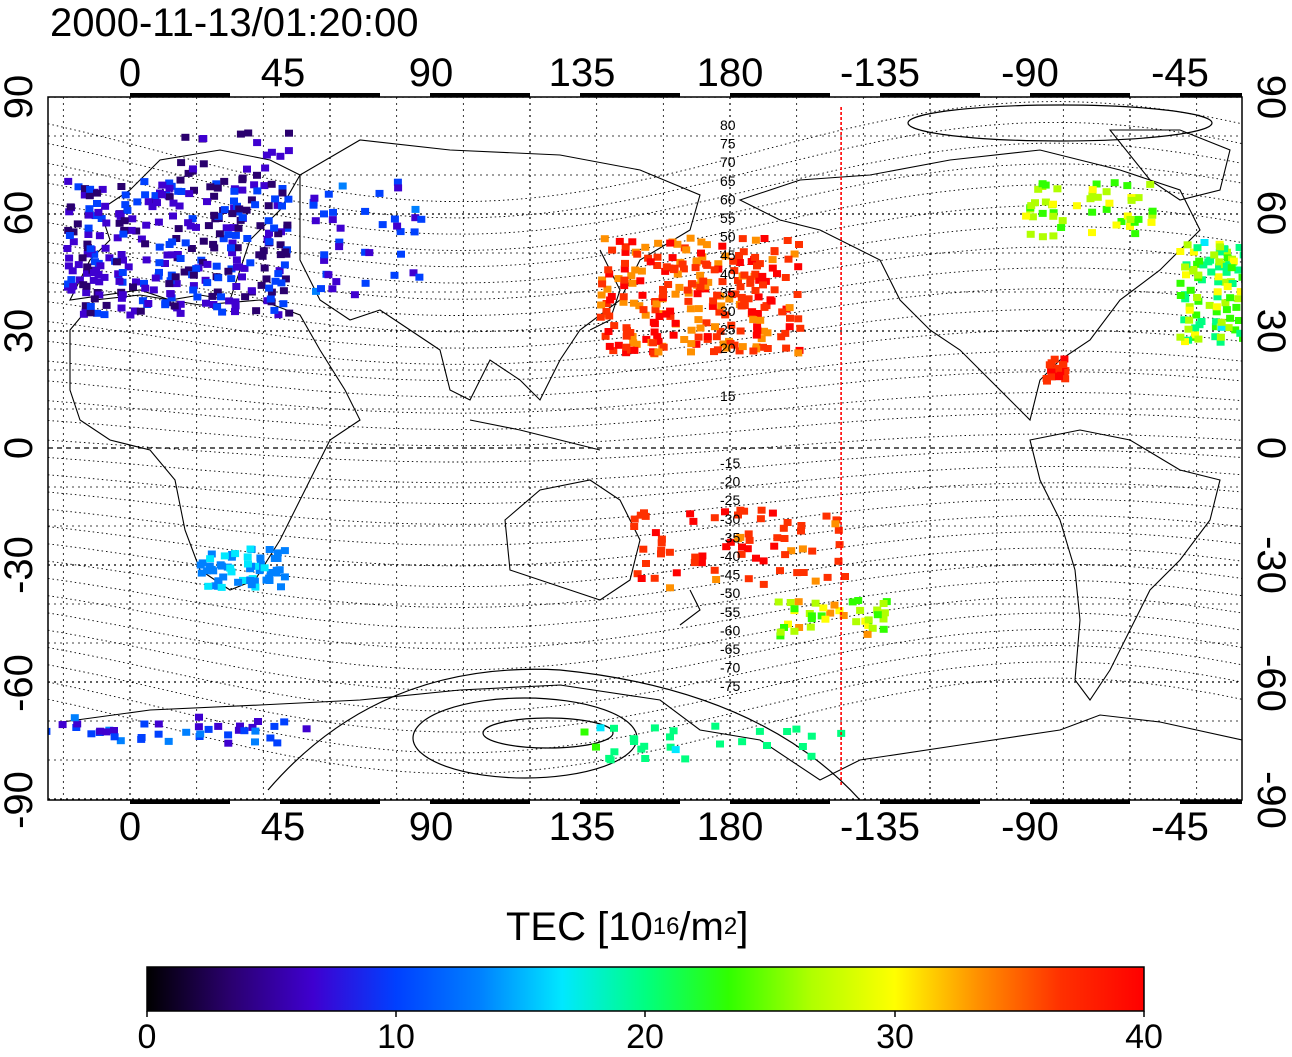 This screenshot has width=1292, height=1057. Describe the element at coordinates (880, 827) in the screenshot. I see `bottom-axis-label: -135` at that location.